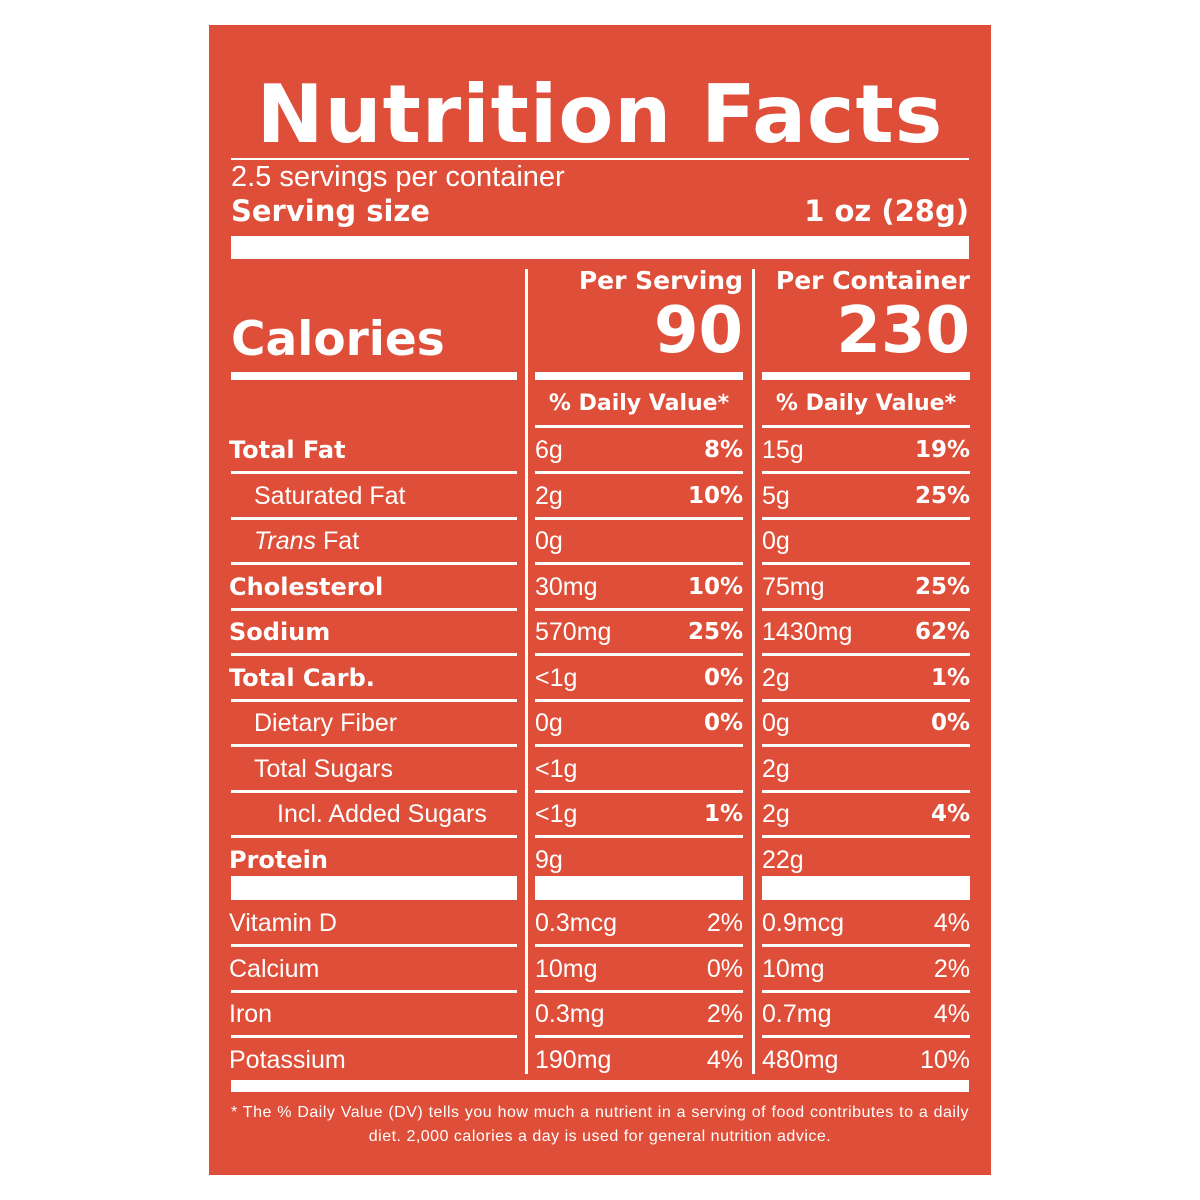 This screenshot has width=1200, height=1200. Describe the element at coordinates (573, 1059) in the screenshot. I see `amount-per-serving: 190mg` at that location.